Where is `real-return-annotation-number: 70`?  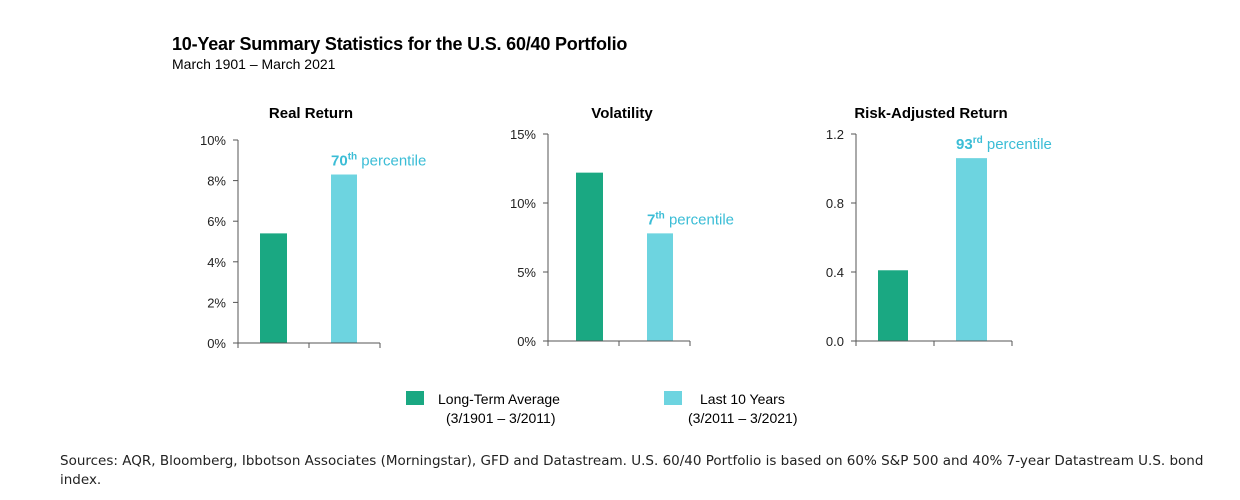
real-return-annotation-number: 70 is located at coordinates (339, 161).